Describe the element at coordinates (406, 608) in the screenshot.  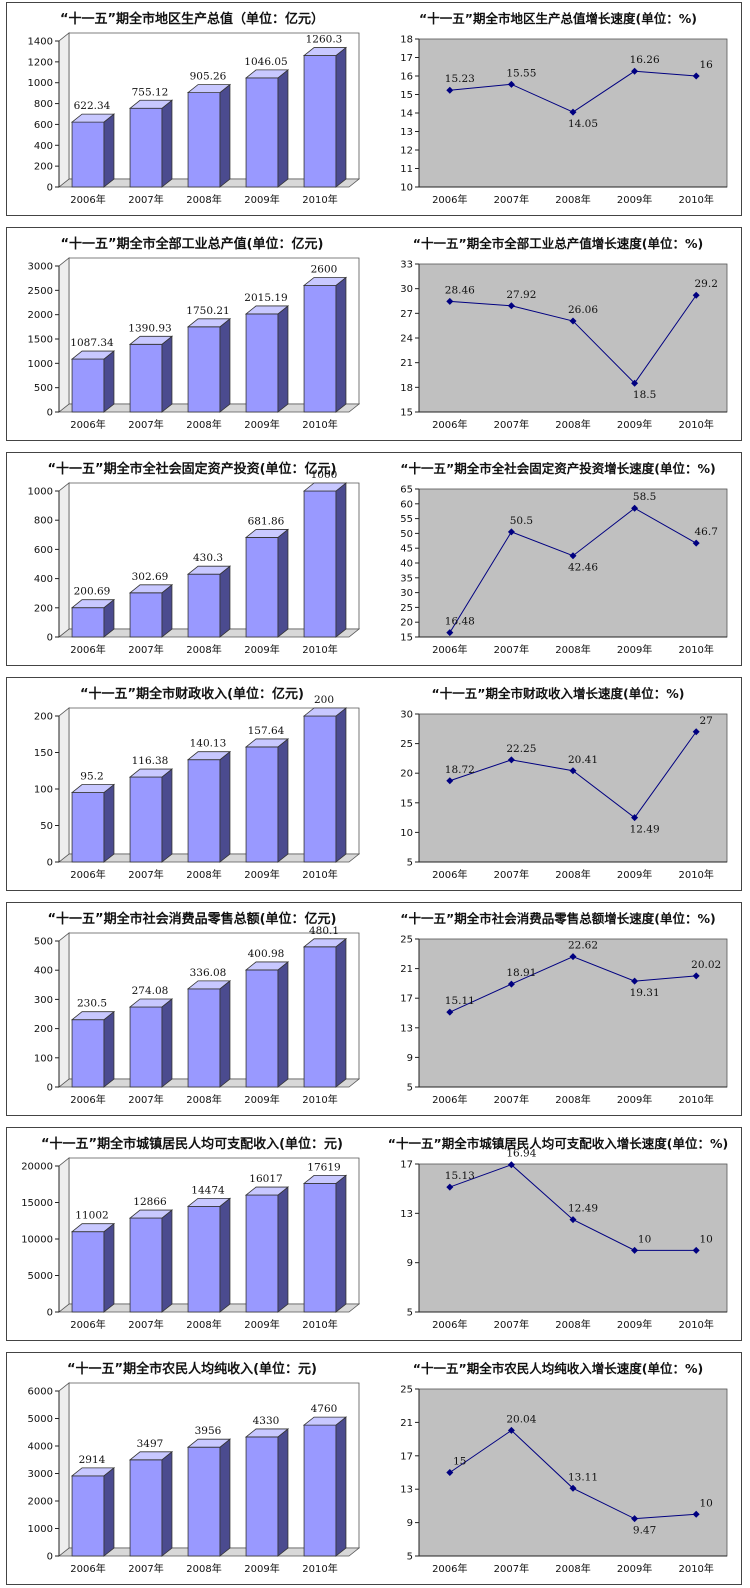
I see `y-tick-label: 25` at that location.